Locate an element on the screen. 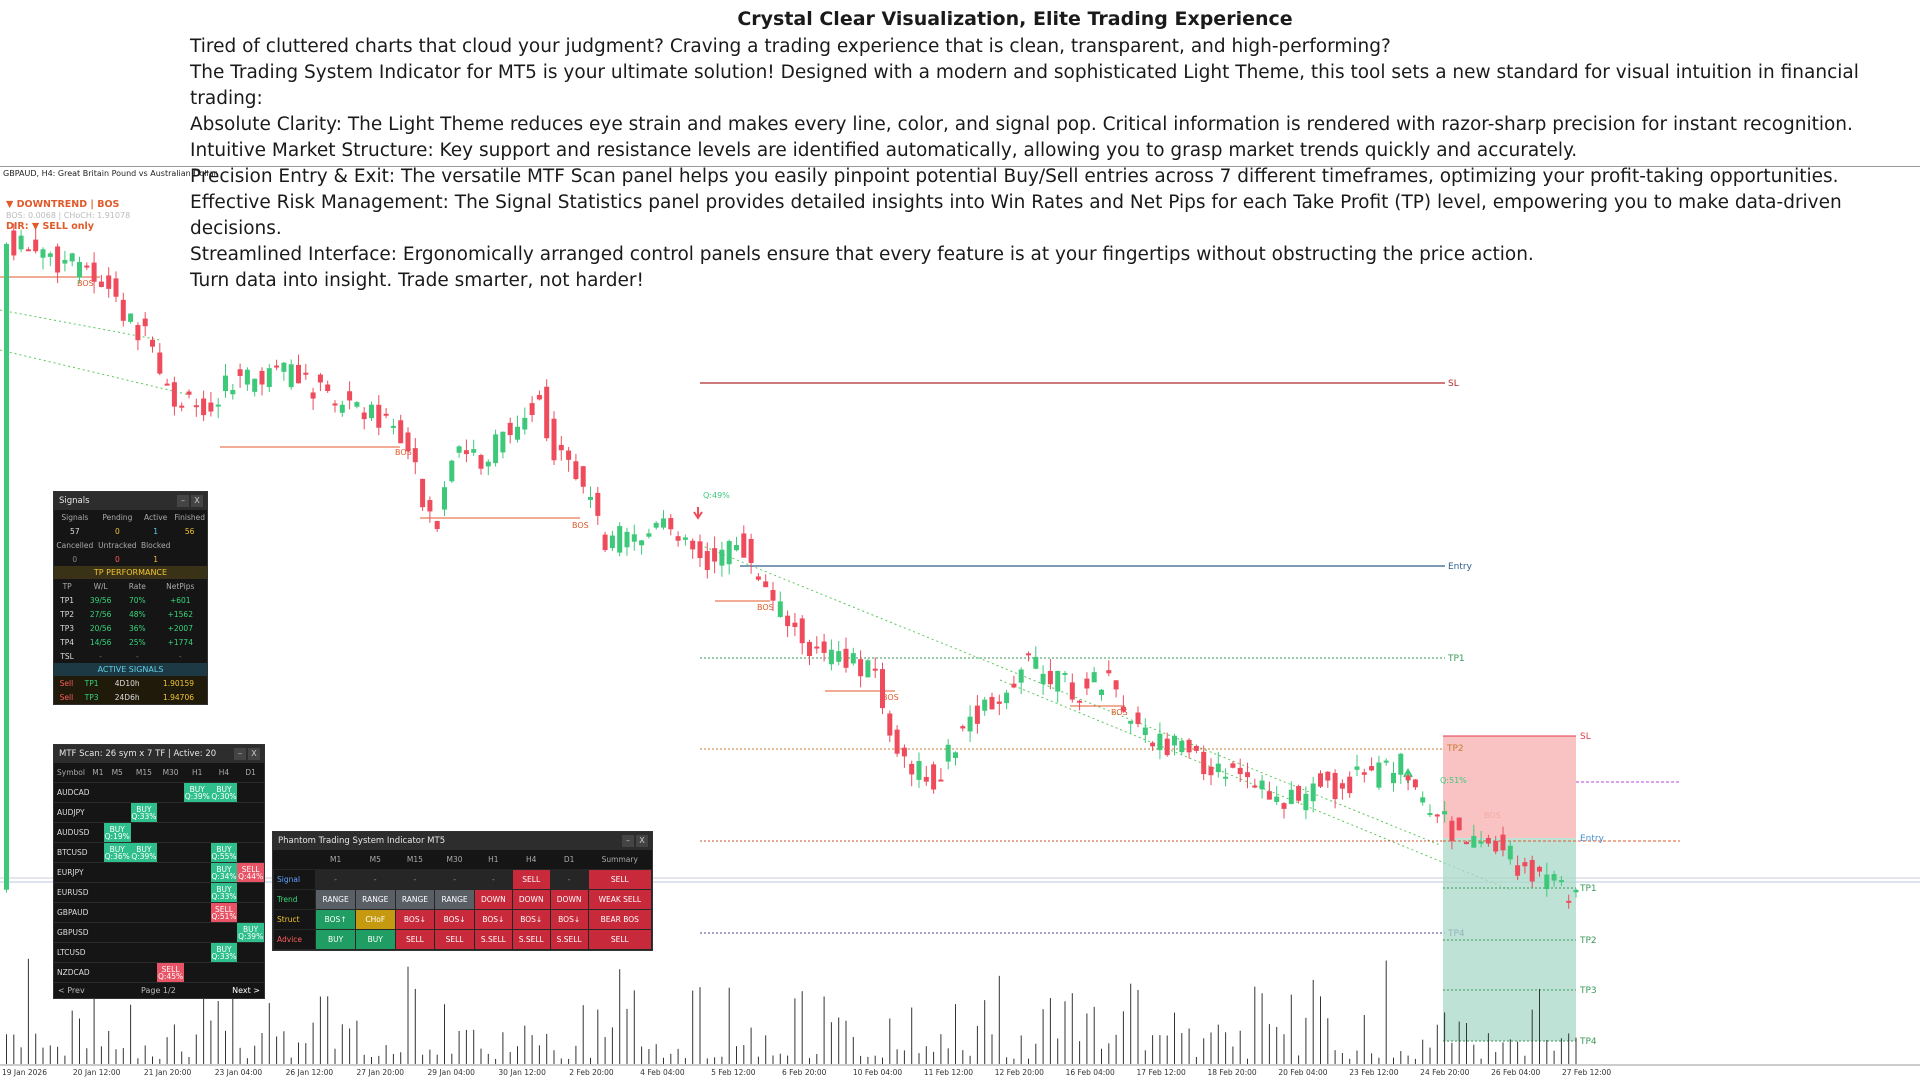 The width and height of the screenshot is (1920, 1080). mtf-panel-title: MTF Scan: 26 sym x 7 TF | Active: 20 – X is located at coordinates (159, 754).